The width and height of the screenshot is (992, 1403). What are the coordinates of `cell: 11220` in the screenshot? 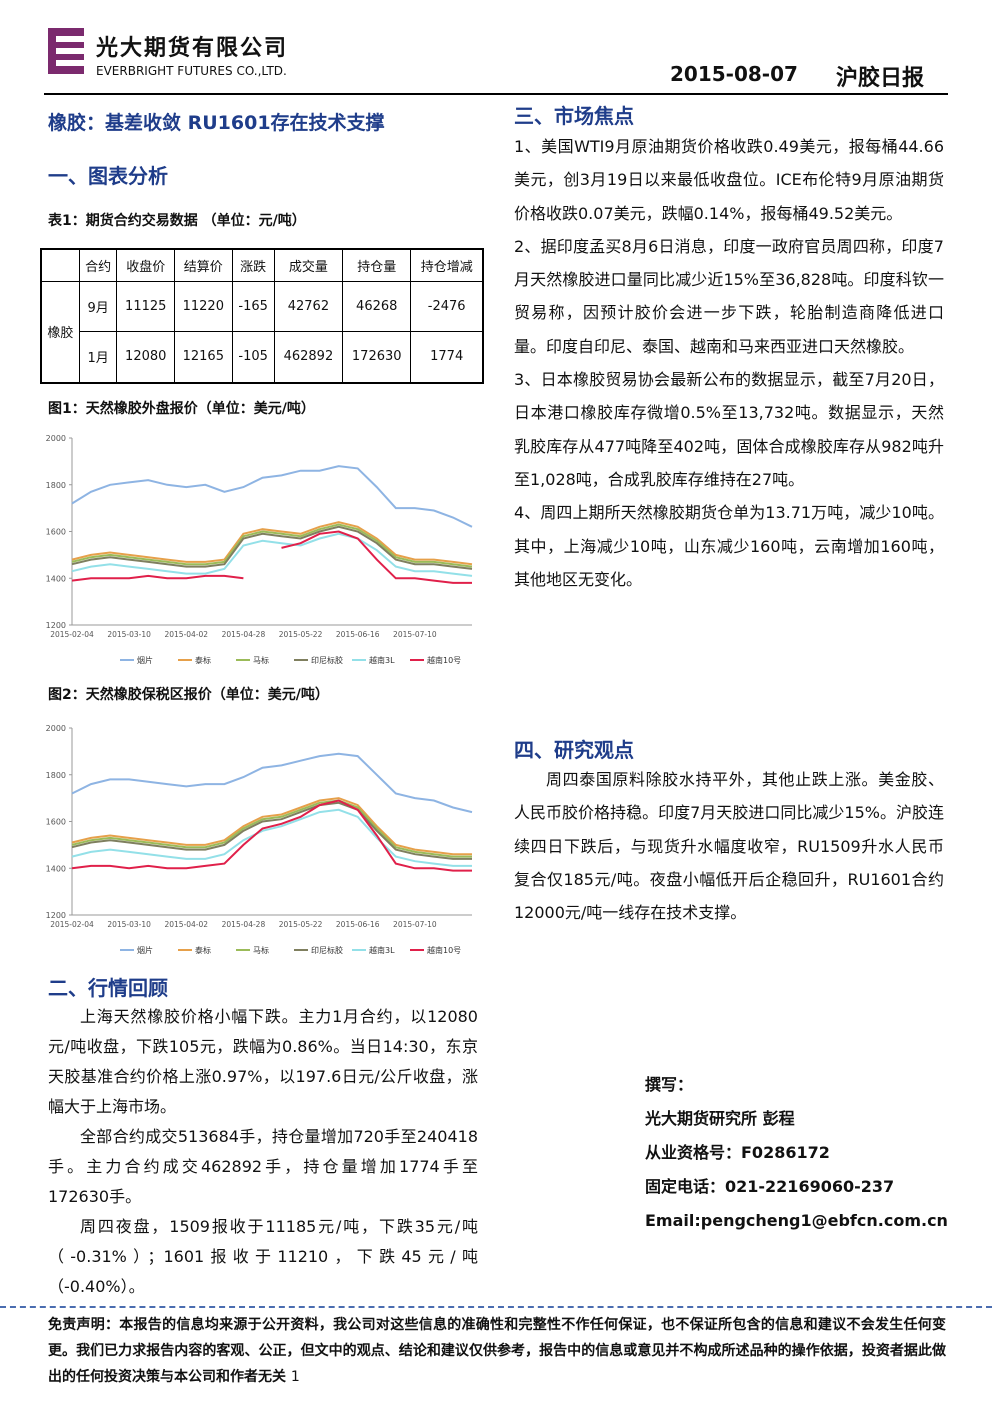 It's located at (203, 306).